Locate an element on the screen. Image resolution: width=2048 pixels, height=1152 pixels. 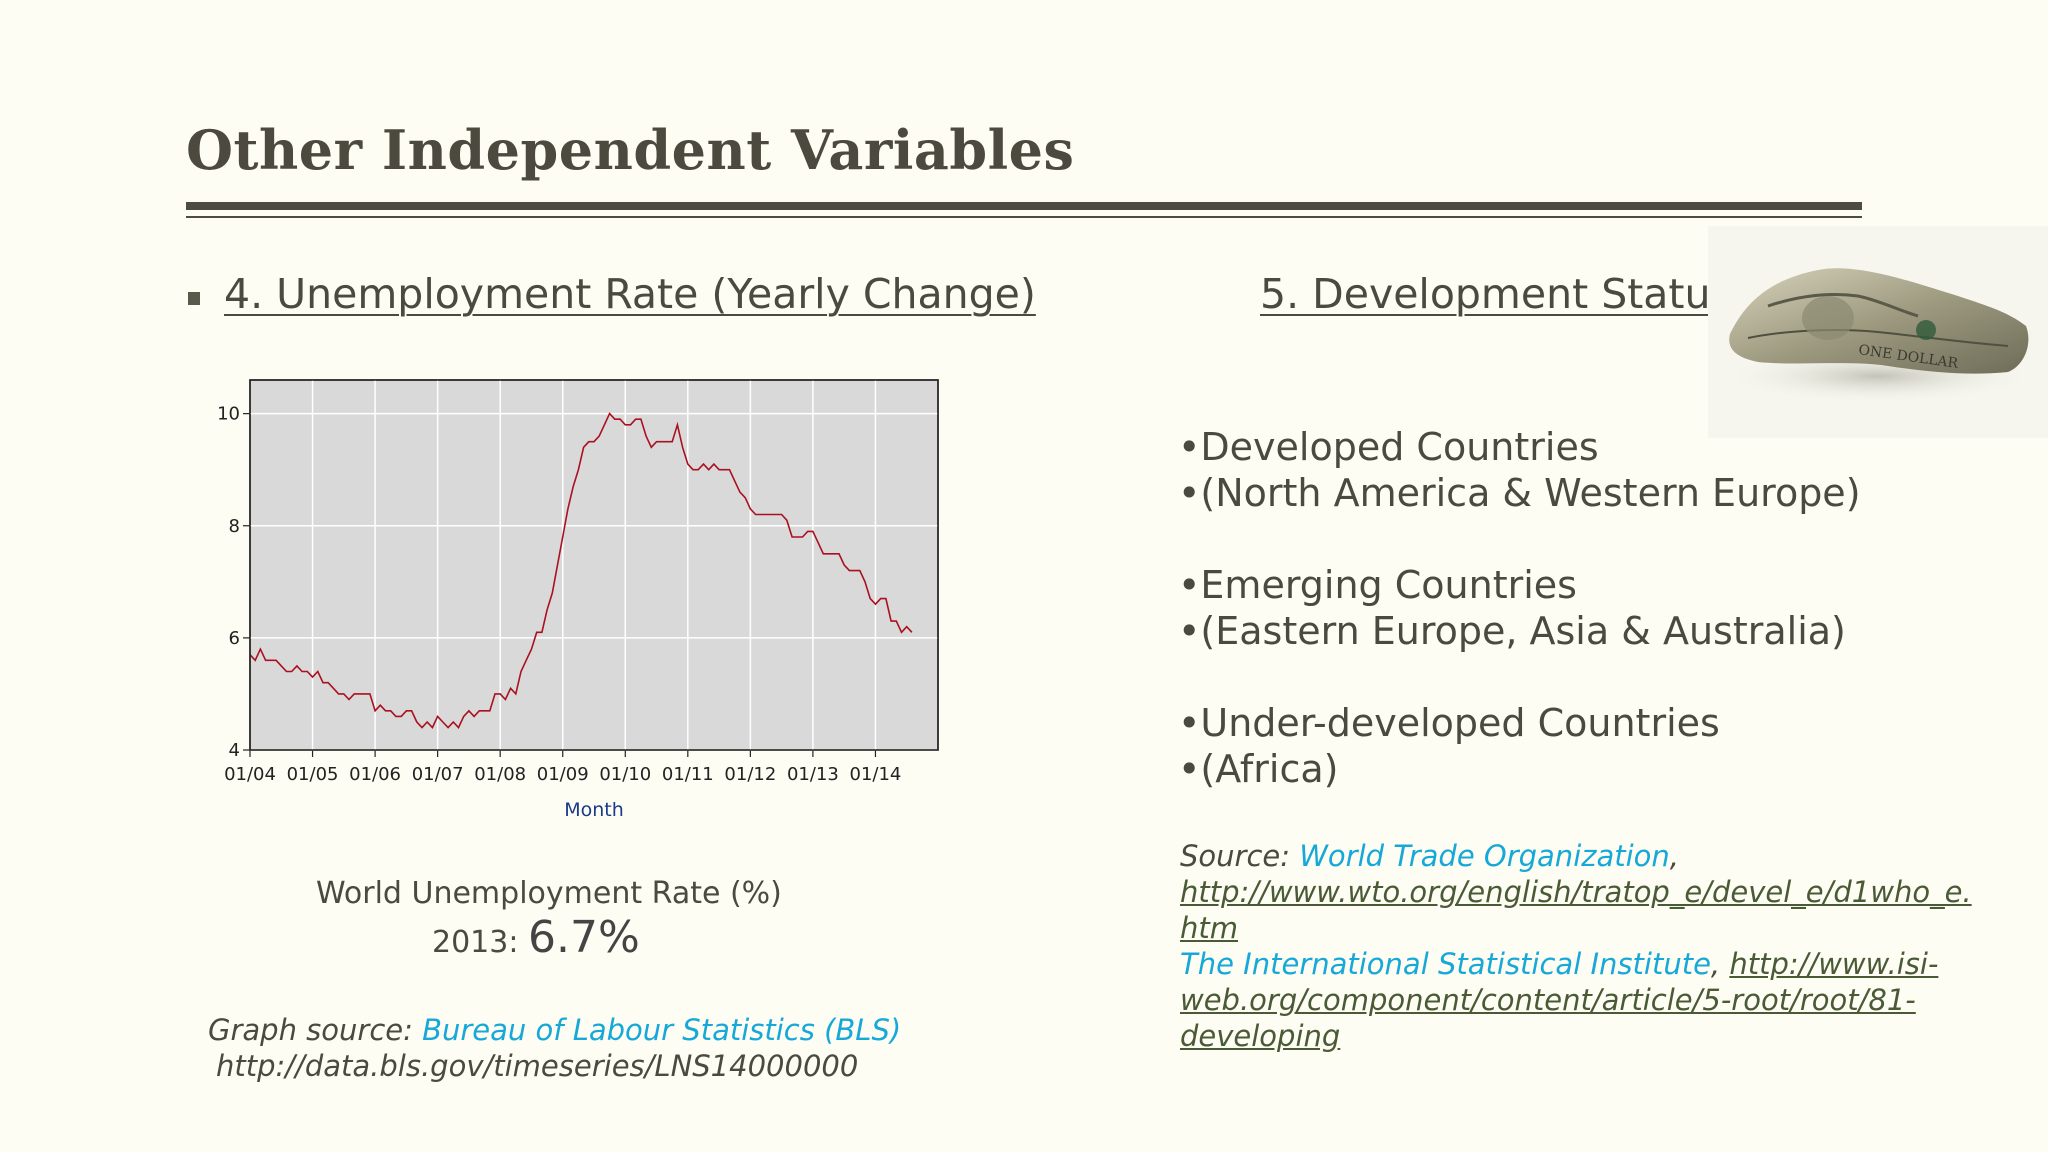
y-tick-label: 8 is located at coordinates (234, 526).